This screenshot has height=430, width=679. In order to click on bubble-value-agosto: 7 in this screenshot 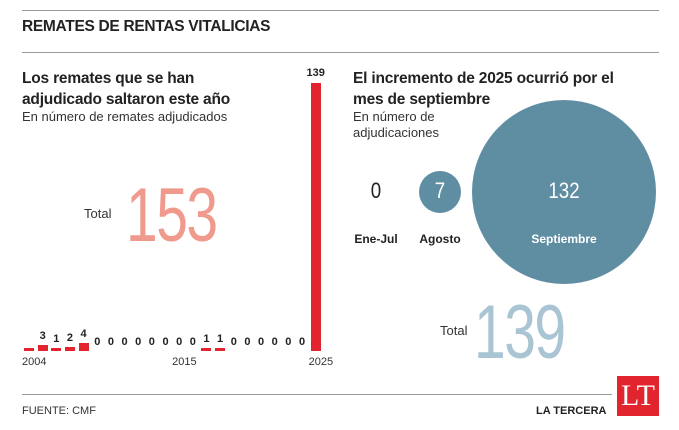, I will do `click(440, 190)`.